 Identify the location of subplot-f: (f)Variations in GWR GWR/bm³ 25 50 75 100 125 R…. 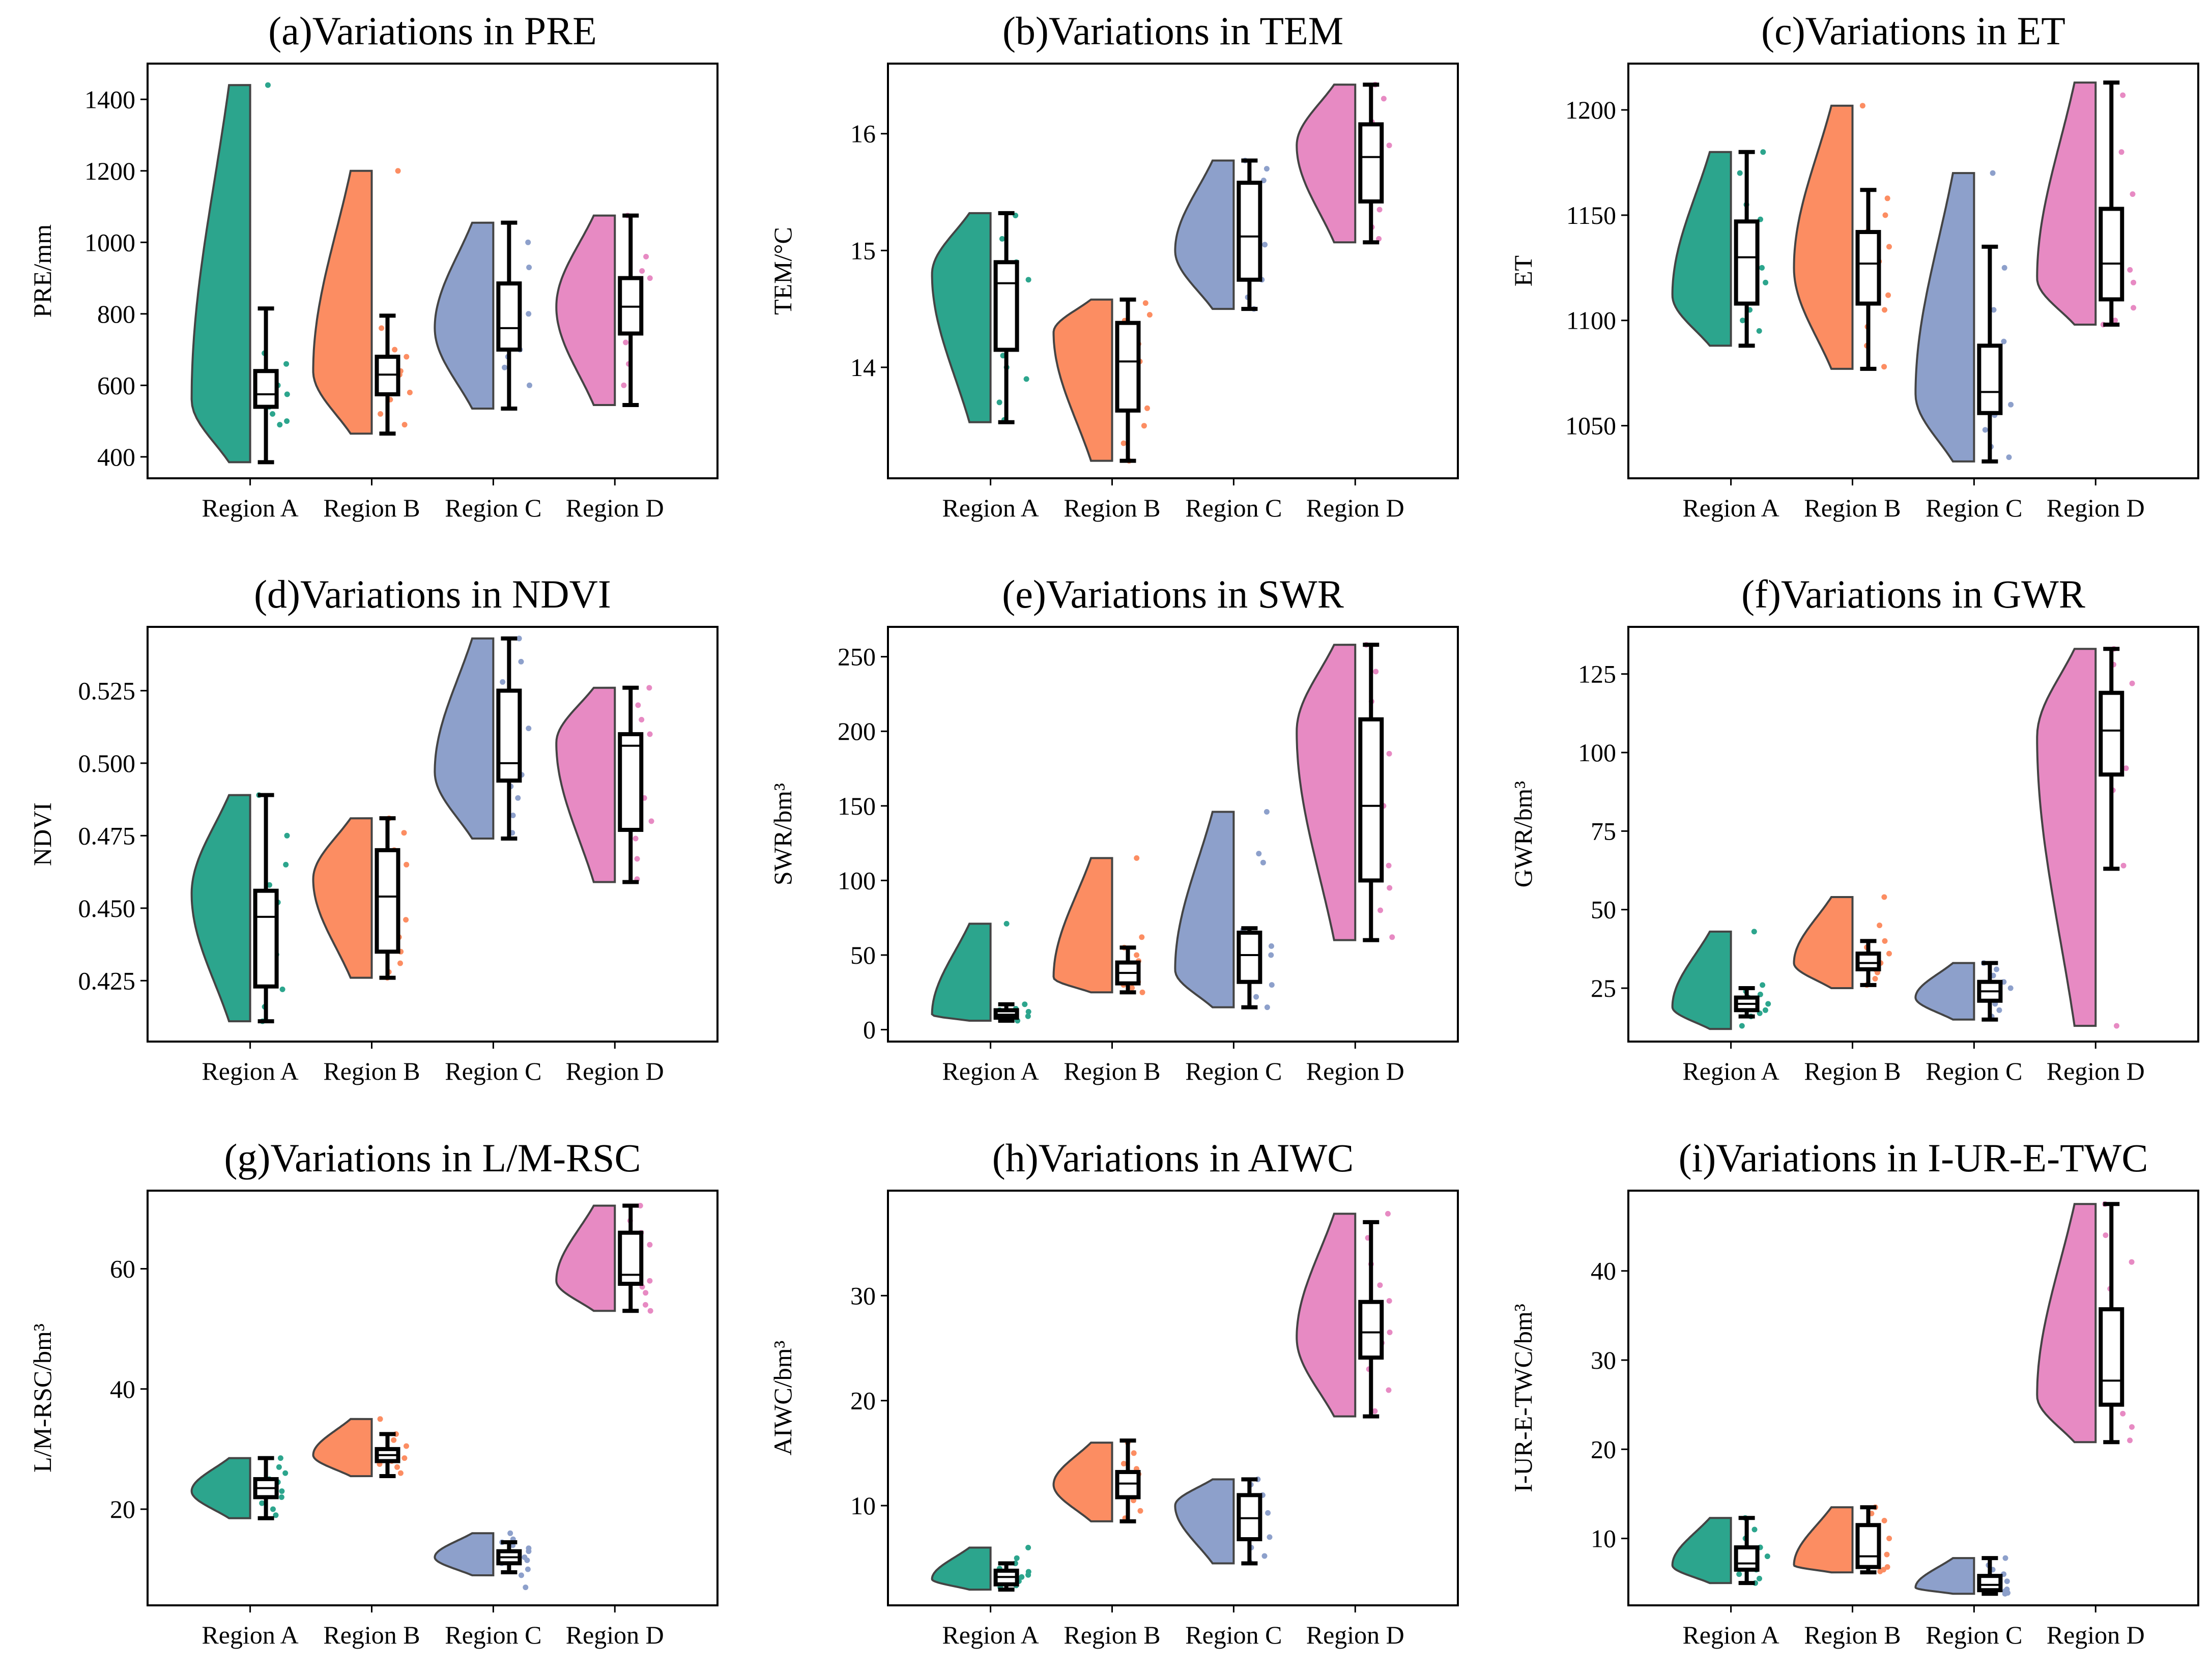
(1854, 828).